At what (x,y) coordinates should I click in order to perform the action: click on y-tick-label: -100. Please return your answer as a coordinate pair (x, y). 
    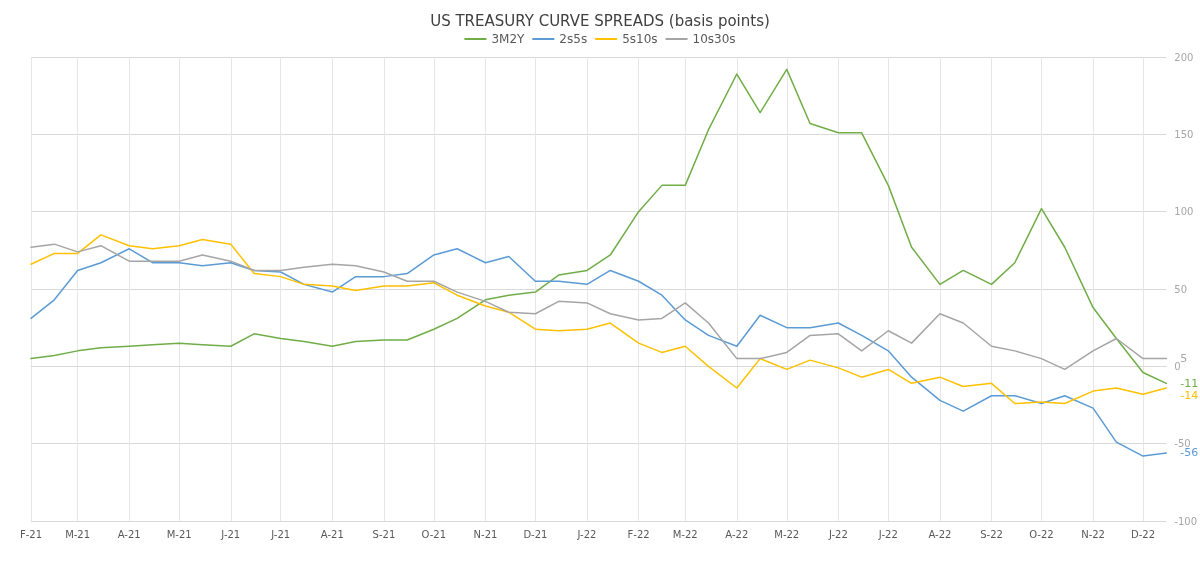
    Looking at the image, I should click on (1186, 521).